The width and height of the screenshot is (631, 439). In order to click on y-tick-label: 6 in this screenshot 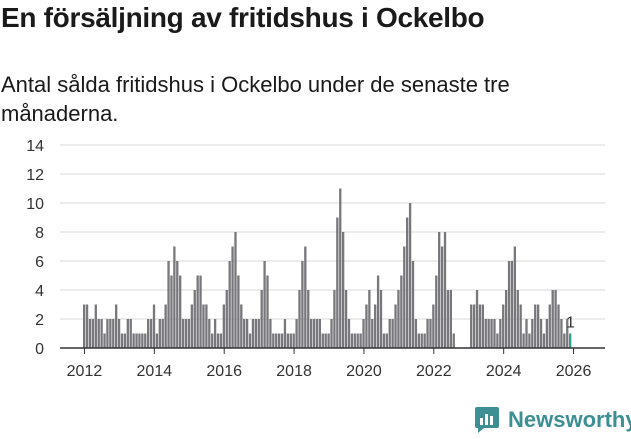, I will do `click(39, 262)`.